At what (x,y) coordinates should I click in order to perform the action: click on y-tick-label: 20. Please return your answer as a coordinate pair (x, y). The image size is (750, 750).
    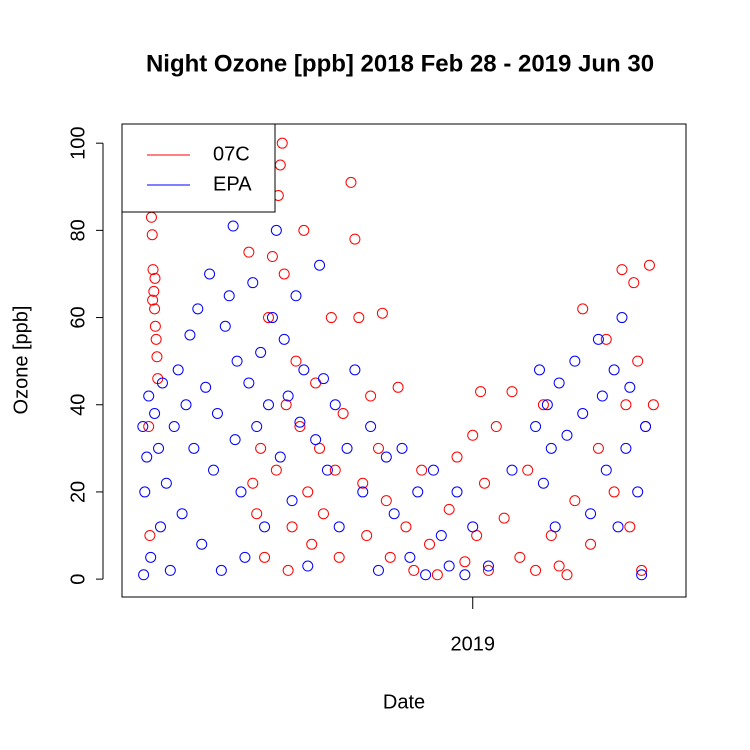
    Looking at the image, I should click on (78, 492).